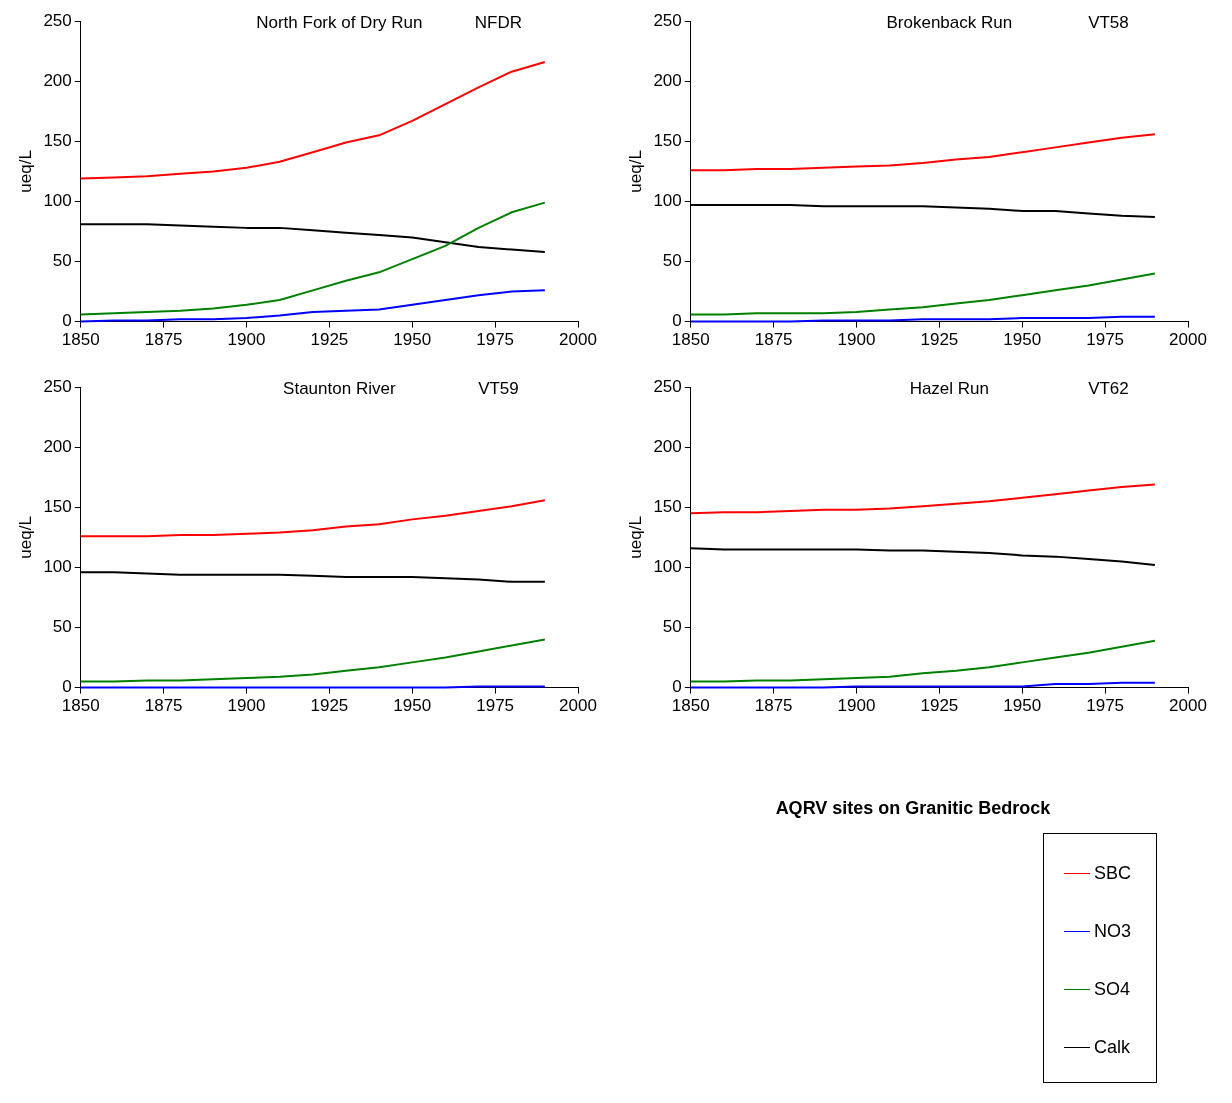 The image size is (1232, 1103). Describe the element at coordinates (339, 22) in the screenshot. I see `chart-title: North Fork of Dry Run` at that location.